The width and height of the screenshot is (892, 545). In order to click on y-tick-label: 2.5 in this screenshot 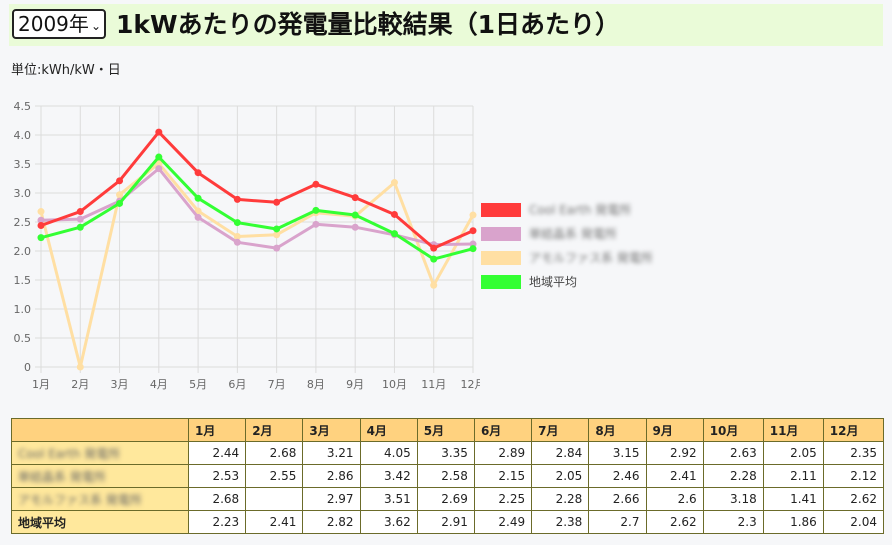, I will do `click(23, 222)`.